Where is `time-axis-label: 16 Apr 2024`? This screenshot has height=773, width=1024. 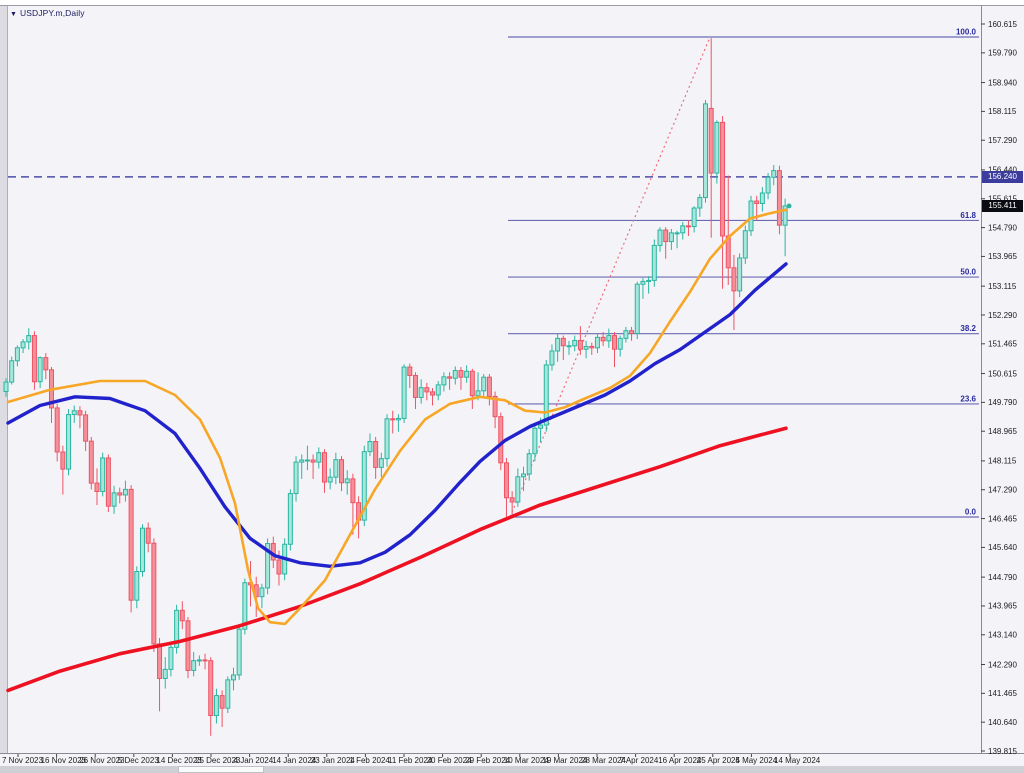
time-axis-label: 16 Apr 2024 is located at coordinates (680, 760).